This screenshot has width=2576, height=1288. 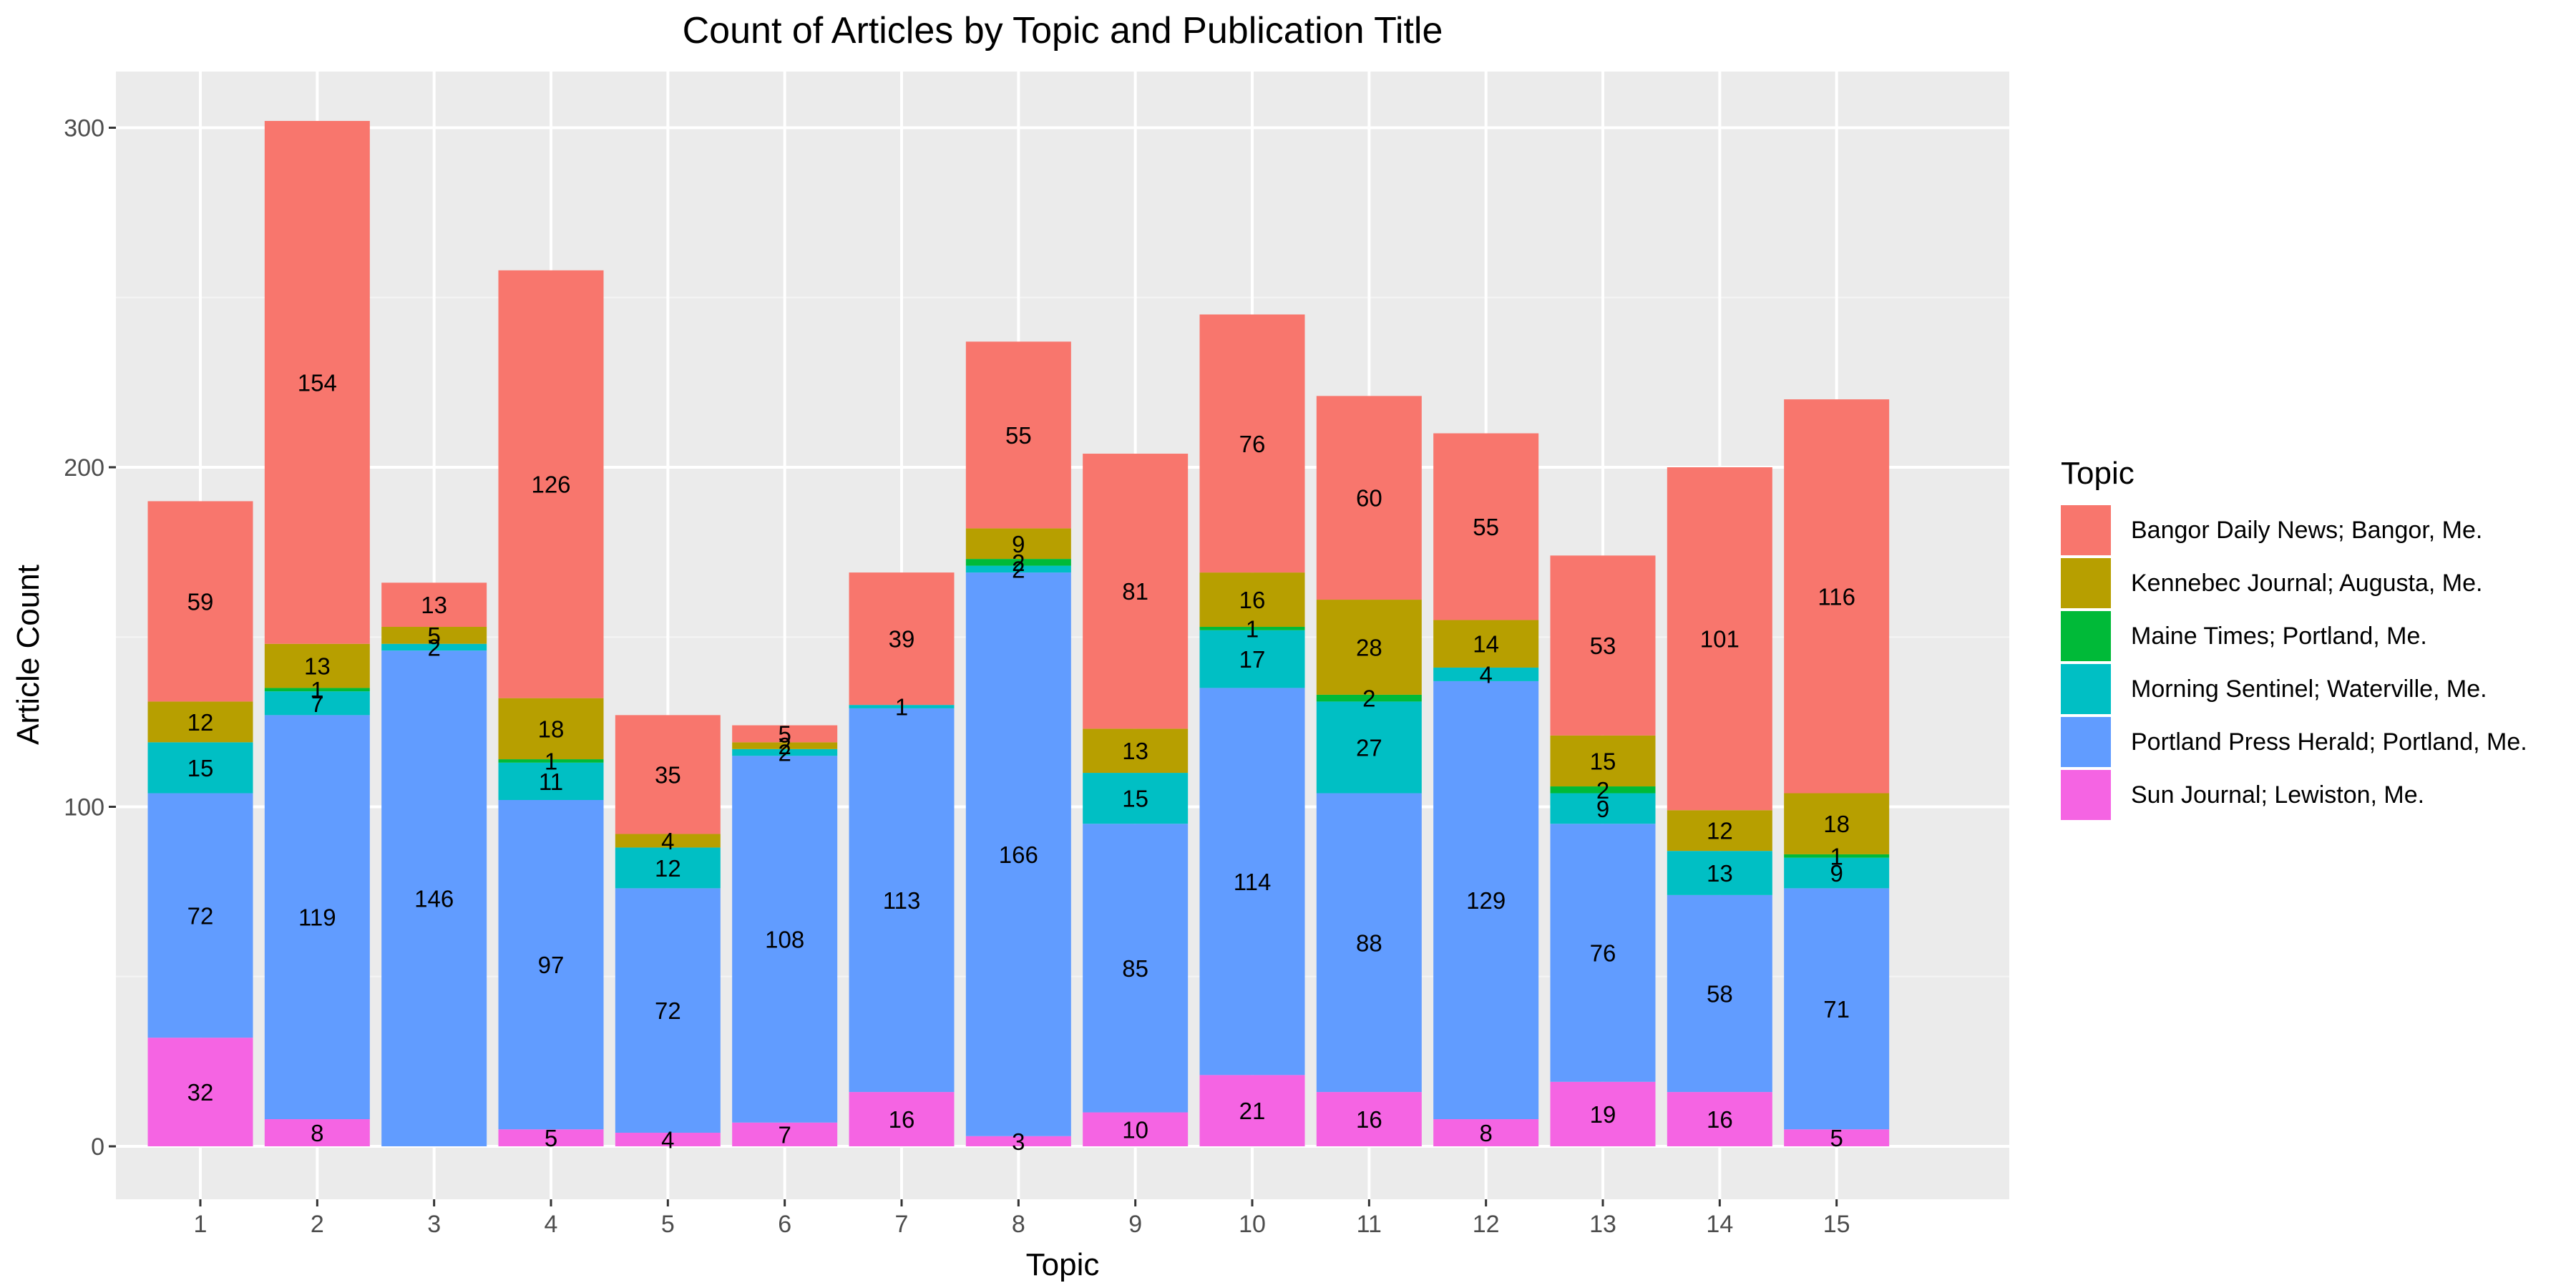 I want to click on x-tick-label: 4, so click(x=551, y=1224).